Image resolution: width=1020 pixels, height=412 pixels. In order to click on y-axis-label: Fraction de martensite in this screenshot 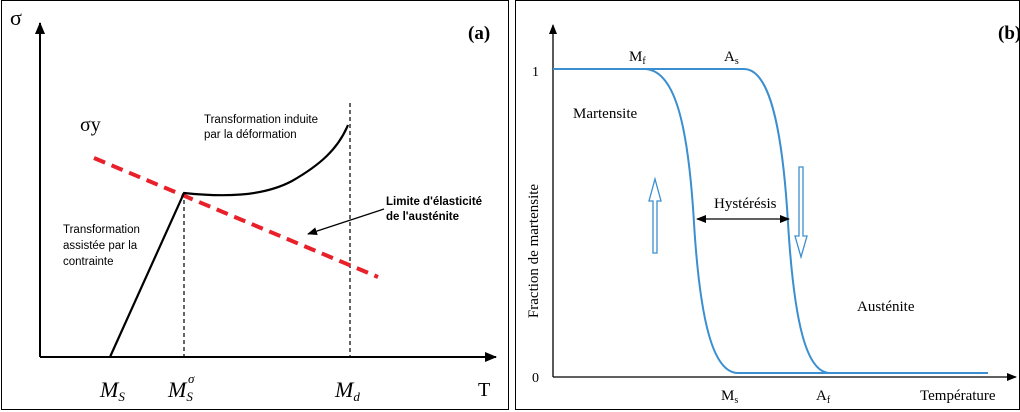, I will do `click(534, 251)`.